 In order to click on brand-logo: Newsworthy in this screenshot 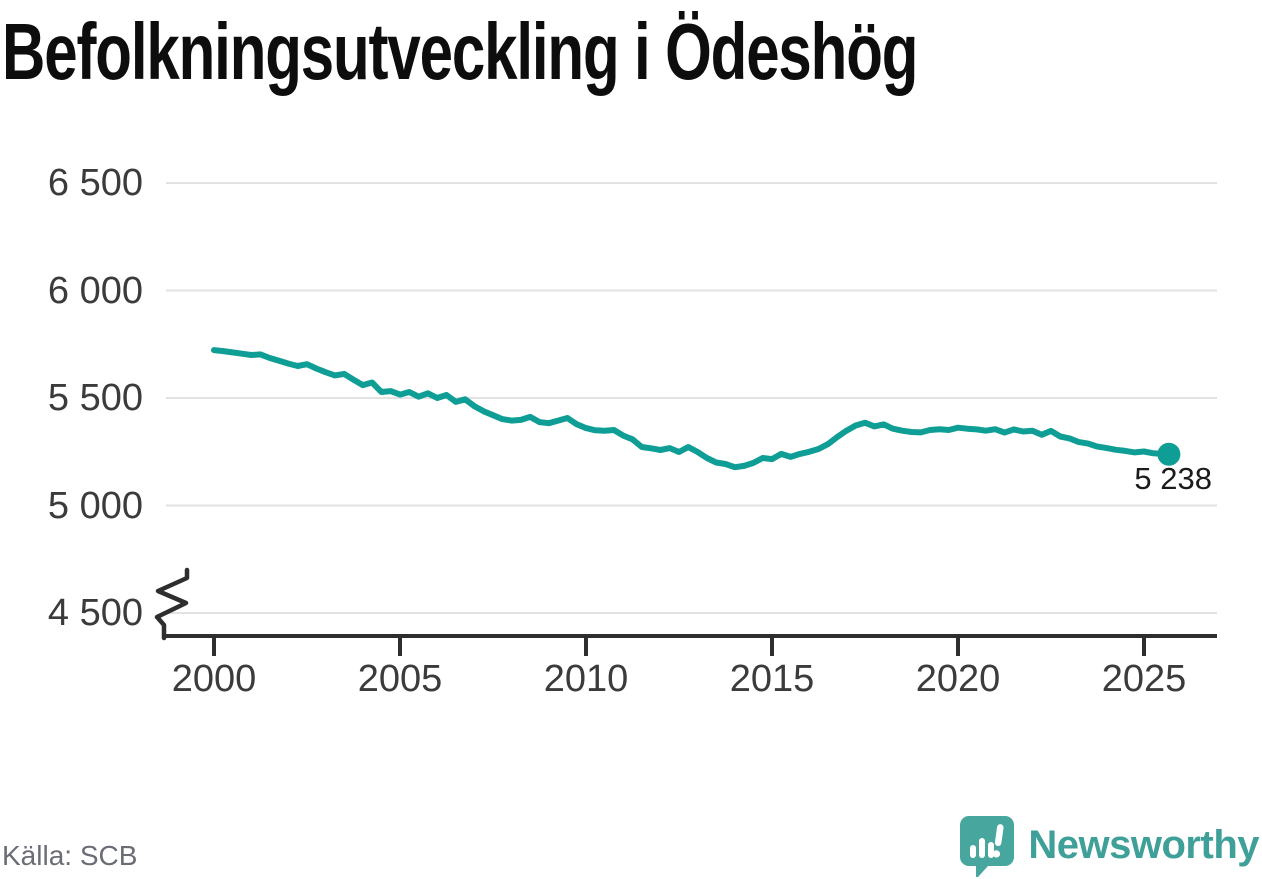, I will do `click(1108, 845)`.